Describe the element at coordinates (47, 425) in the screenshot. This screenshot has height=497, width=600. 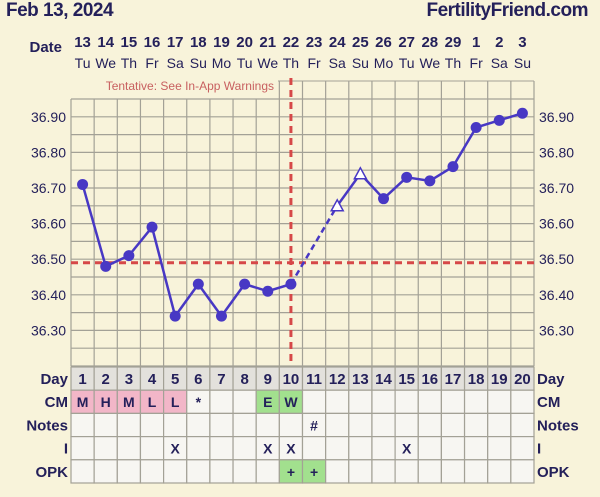
I see `row-label-left: Notes` at that location.